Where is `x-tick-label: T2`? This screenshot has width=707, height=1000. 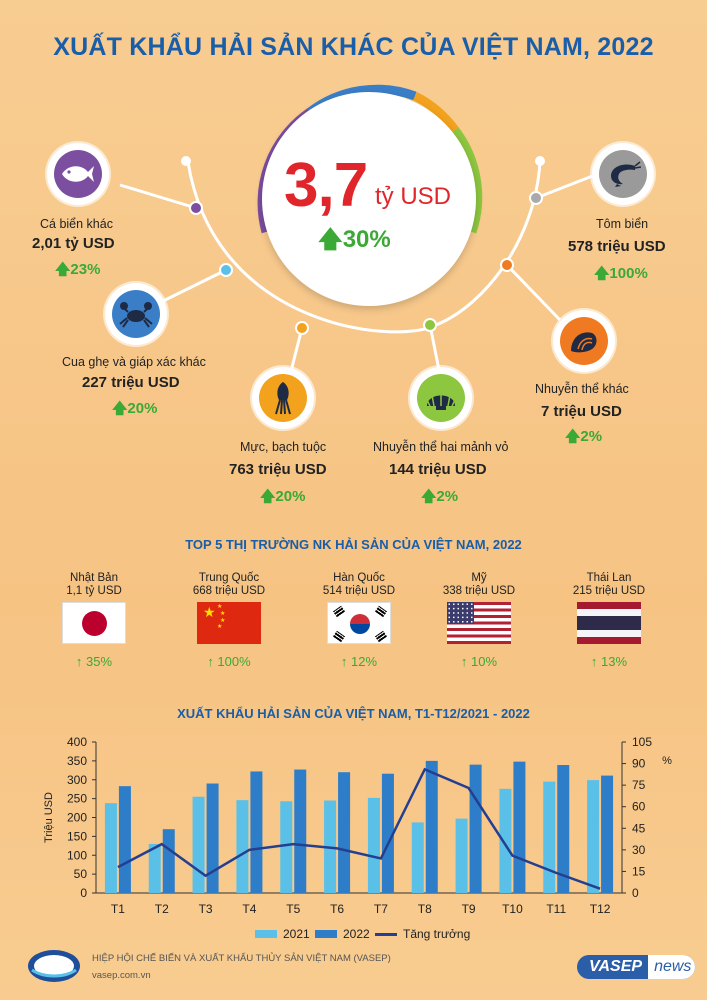
x-tick-label: T2 is located at coordinates (162, 909).